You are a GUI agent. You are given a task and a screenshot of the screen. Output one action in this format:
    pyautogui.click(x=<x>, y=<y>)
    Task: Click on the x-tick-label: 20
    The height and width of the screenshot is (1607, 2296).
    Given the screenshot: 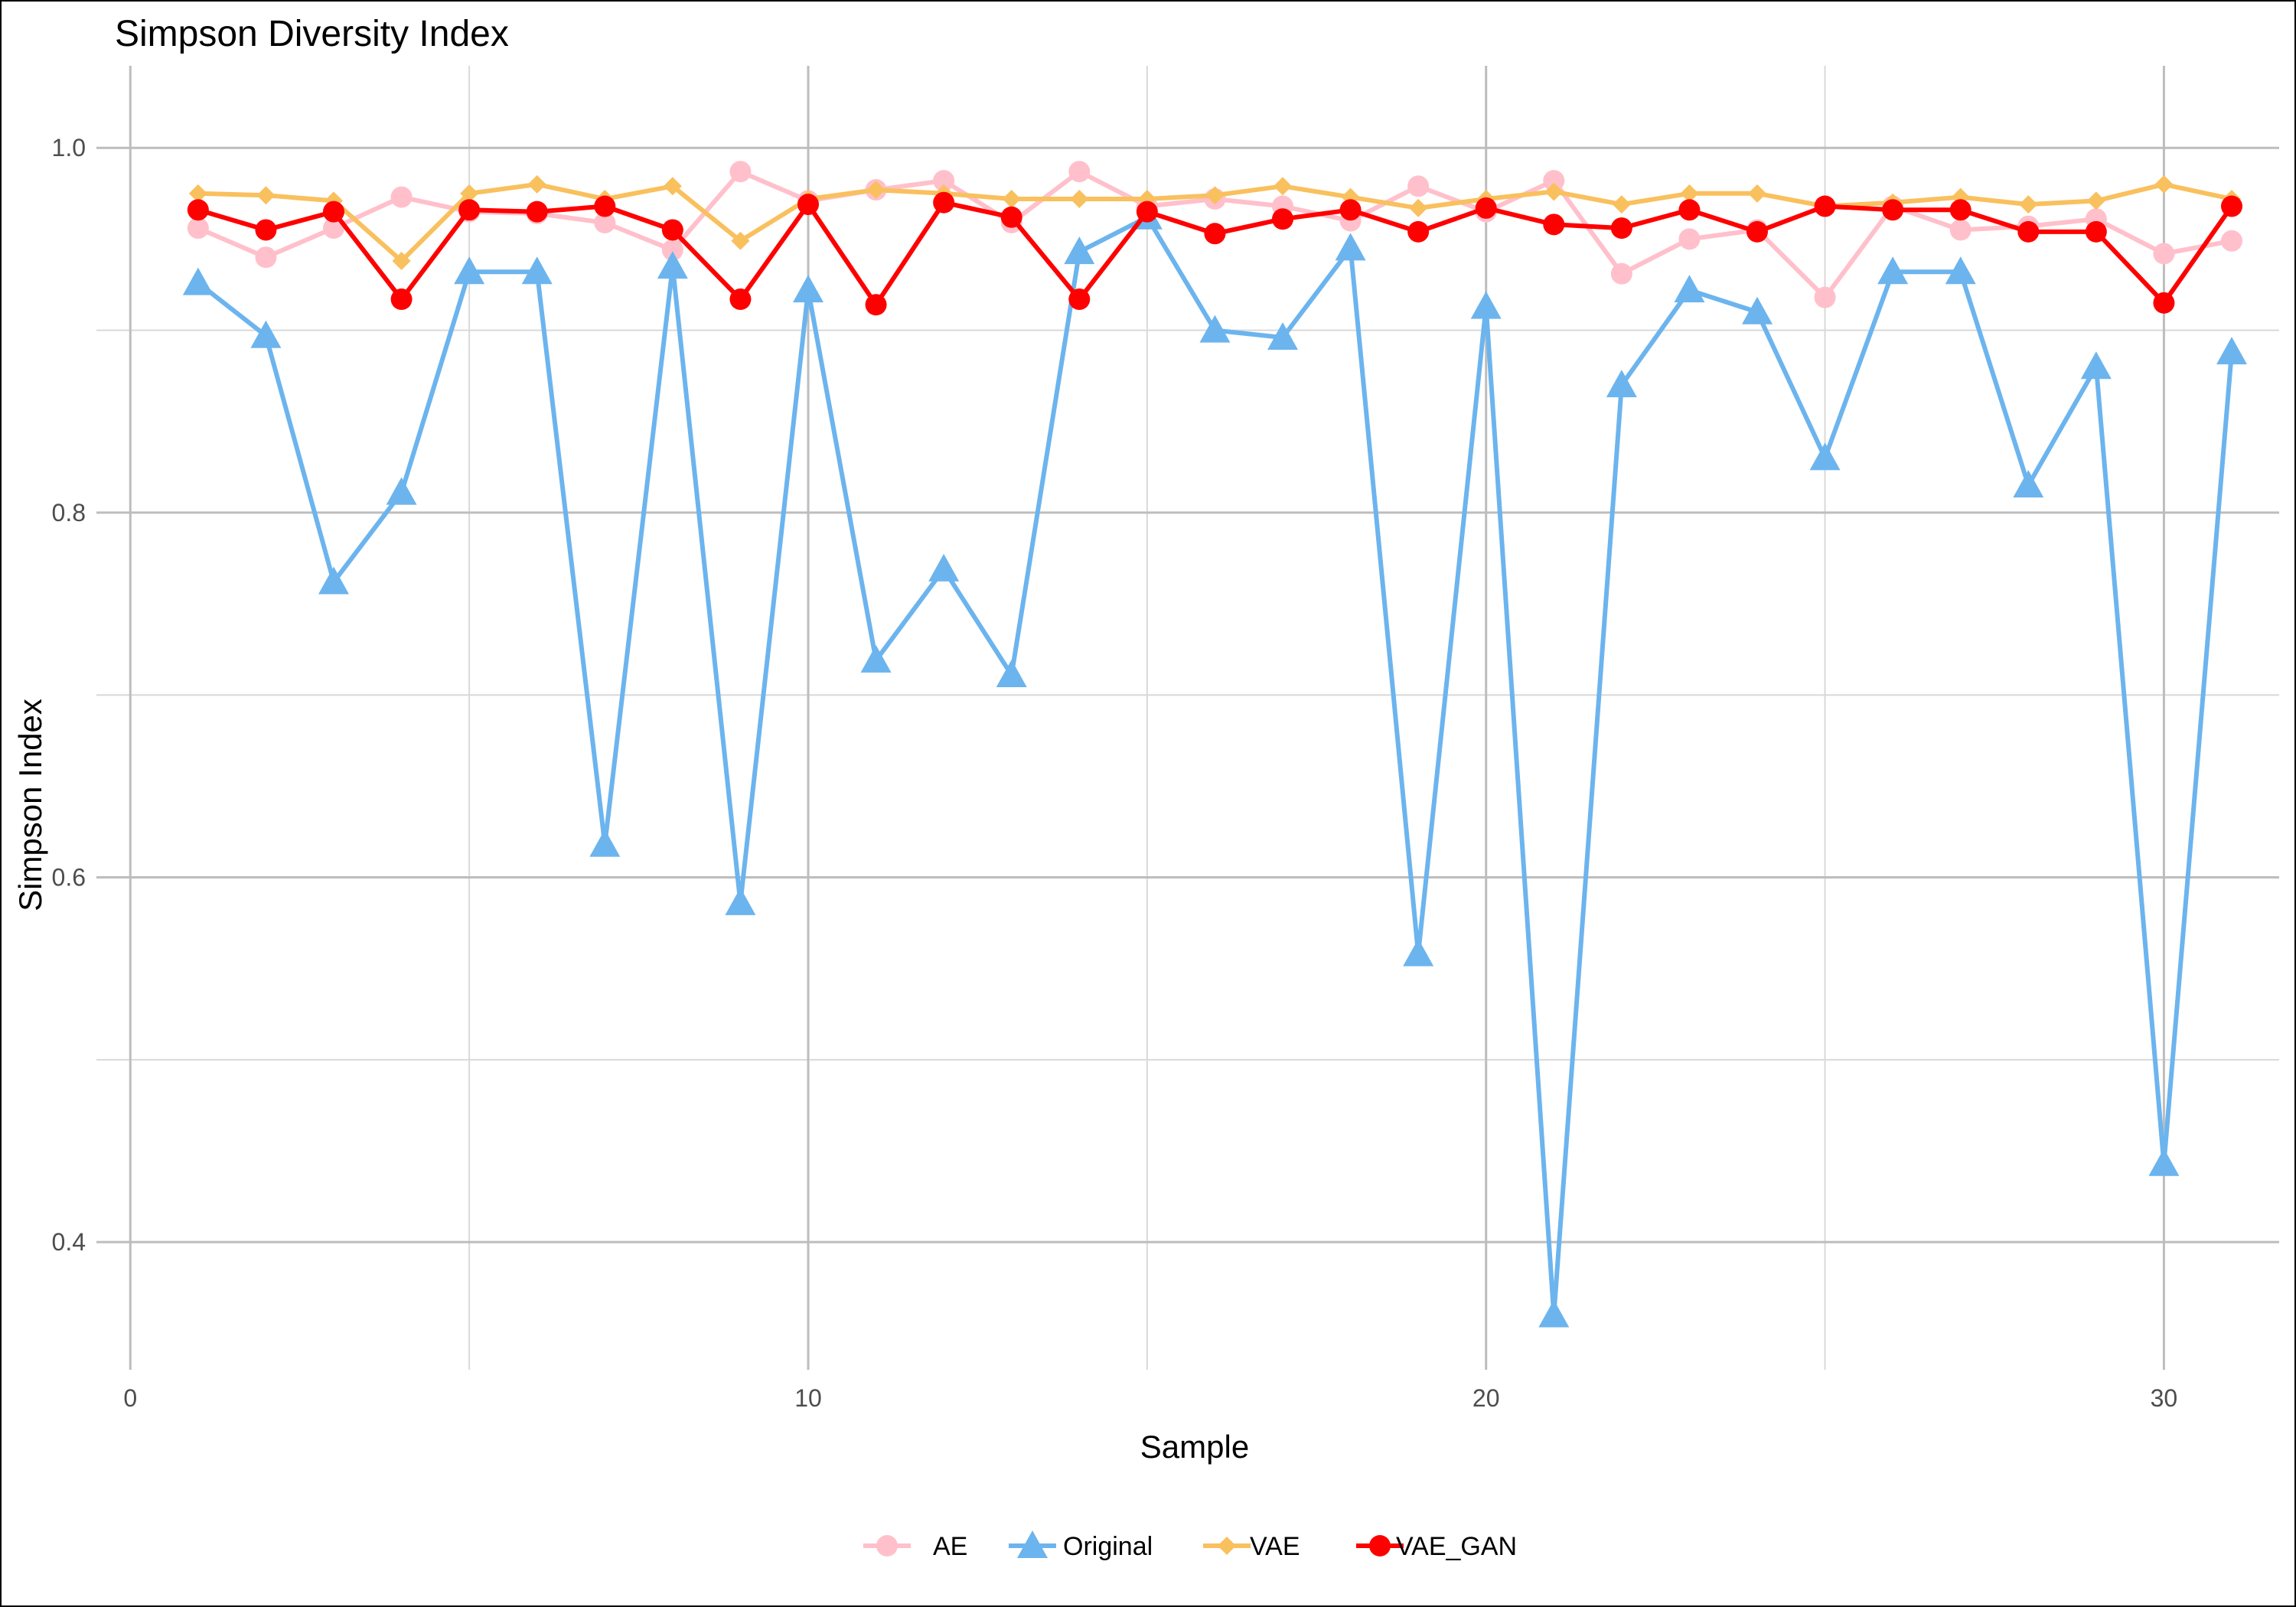 What is the action you would take?
    pyautogui.click(x=1486, y=1398)
    